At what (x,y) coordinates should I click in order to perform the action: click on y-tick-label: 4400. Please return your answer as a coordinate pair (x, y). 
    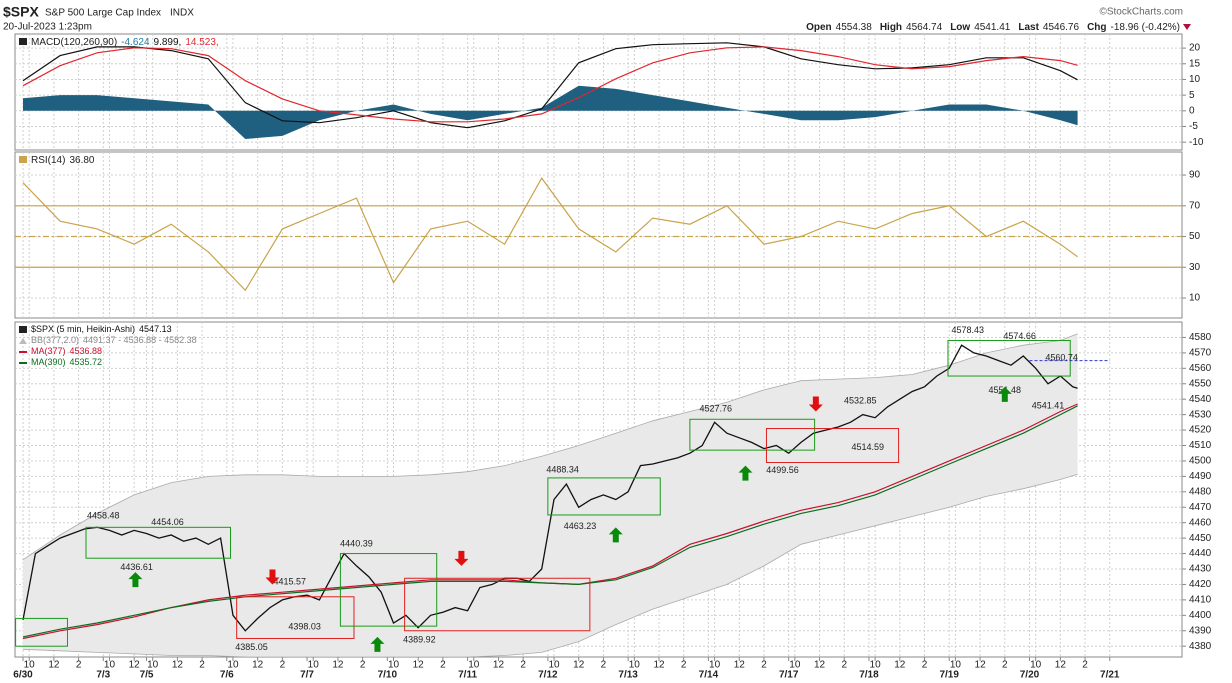
    Looking at the image, I should click on (1200, 615).